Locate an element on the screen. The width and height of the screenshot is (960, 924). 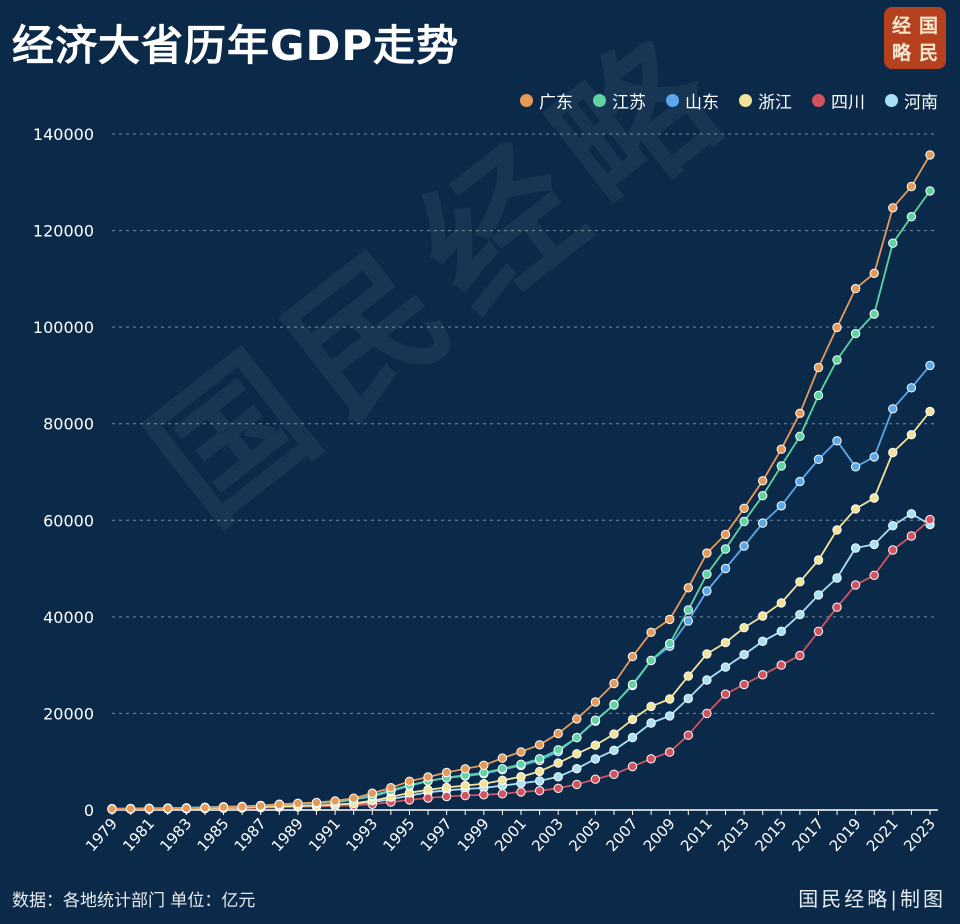
legend-item-jiangsu: 江苏 is located at coordinates (619, 100).